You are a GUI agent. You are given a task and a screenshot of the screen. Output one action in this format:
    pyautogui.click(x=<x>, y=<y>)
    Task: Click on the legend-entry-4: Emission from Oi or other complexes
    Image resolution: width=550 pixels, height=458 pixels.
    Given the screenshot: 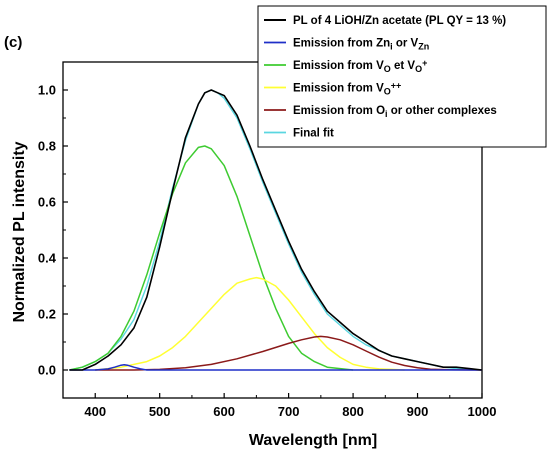 What is the action you would take?
    pyautogui.click(x=395, y=112)
    